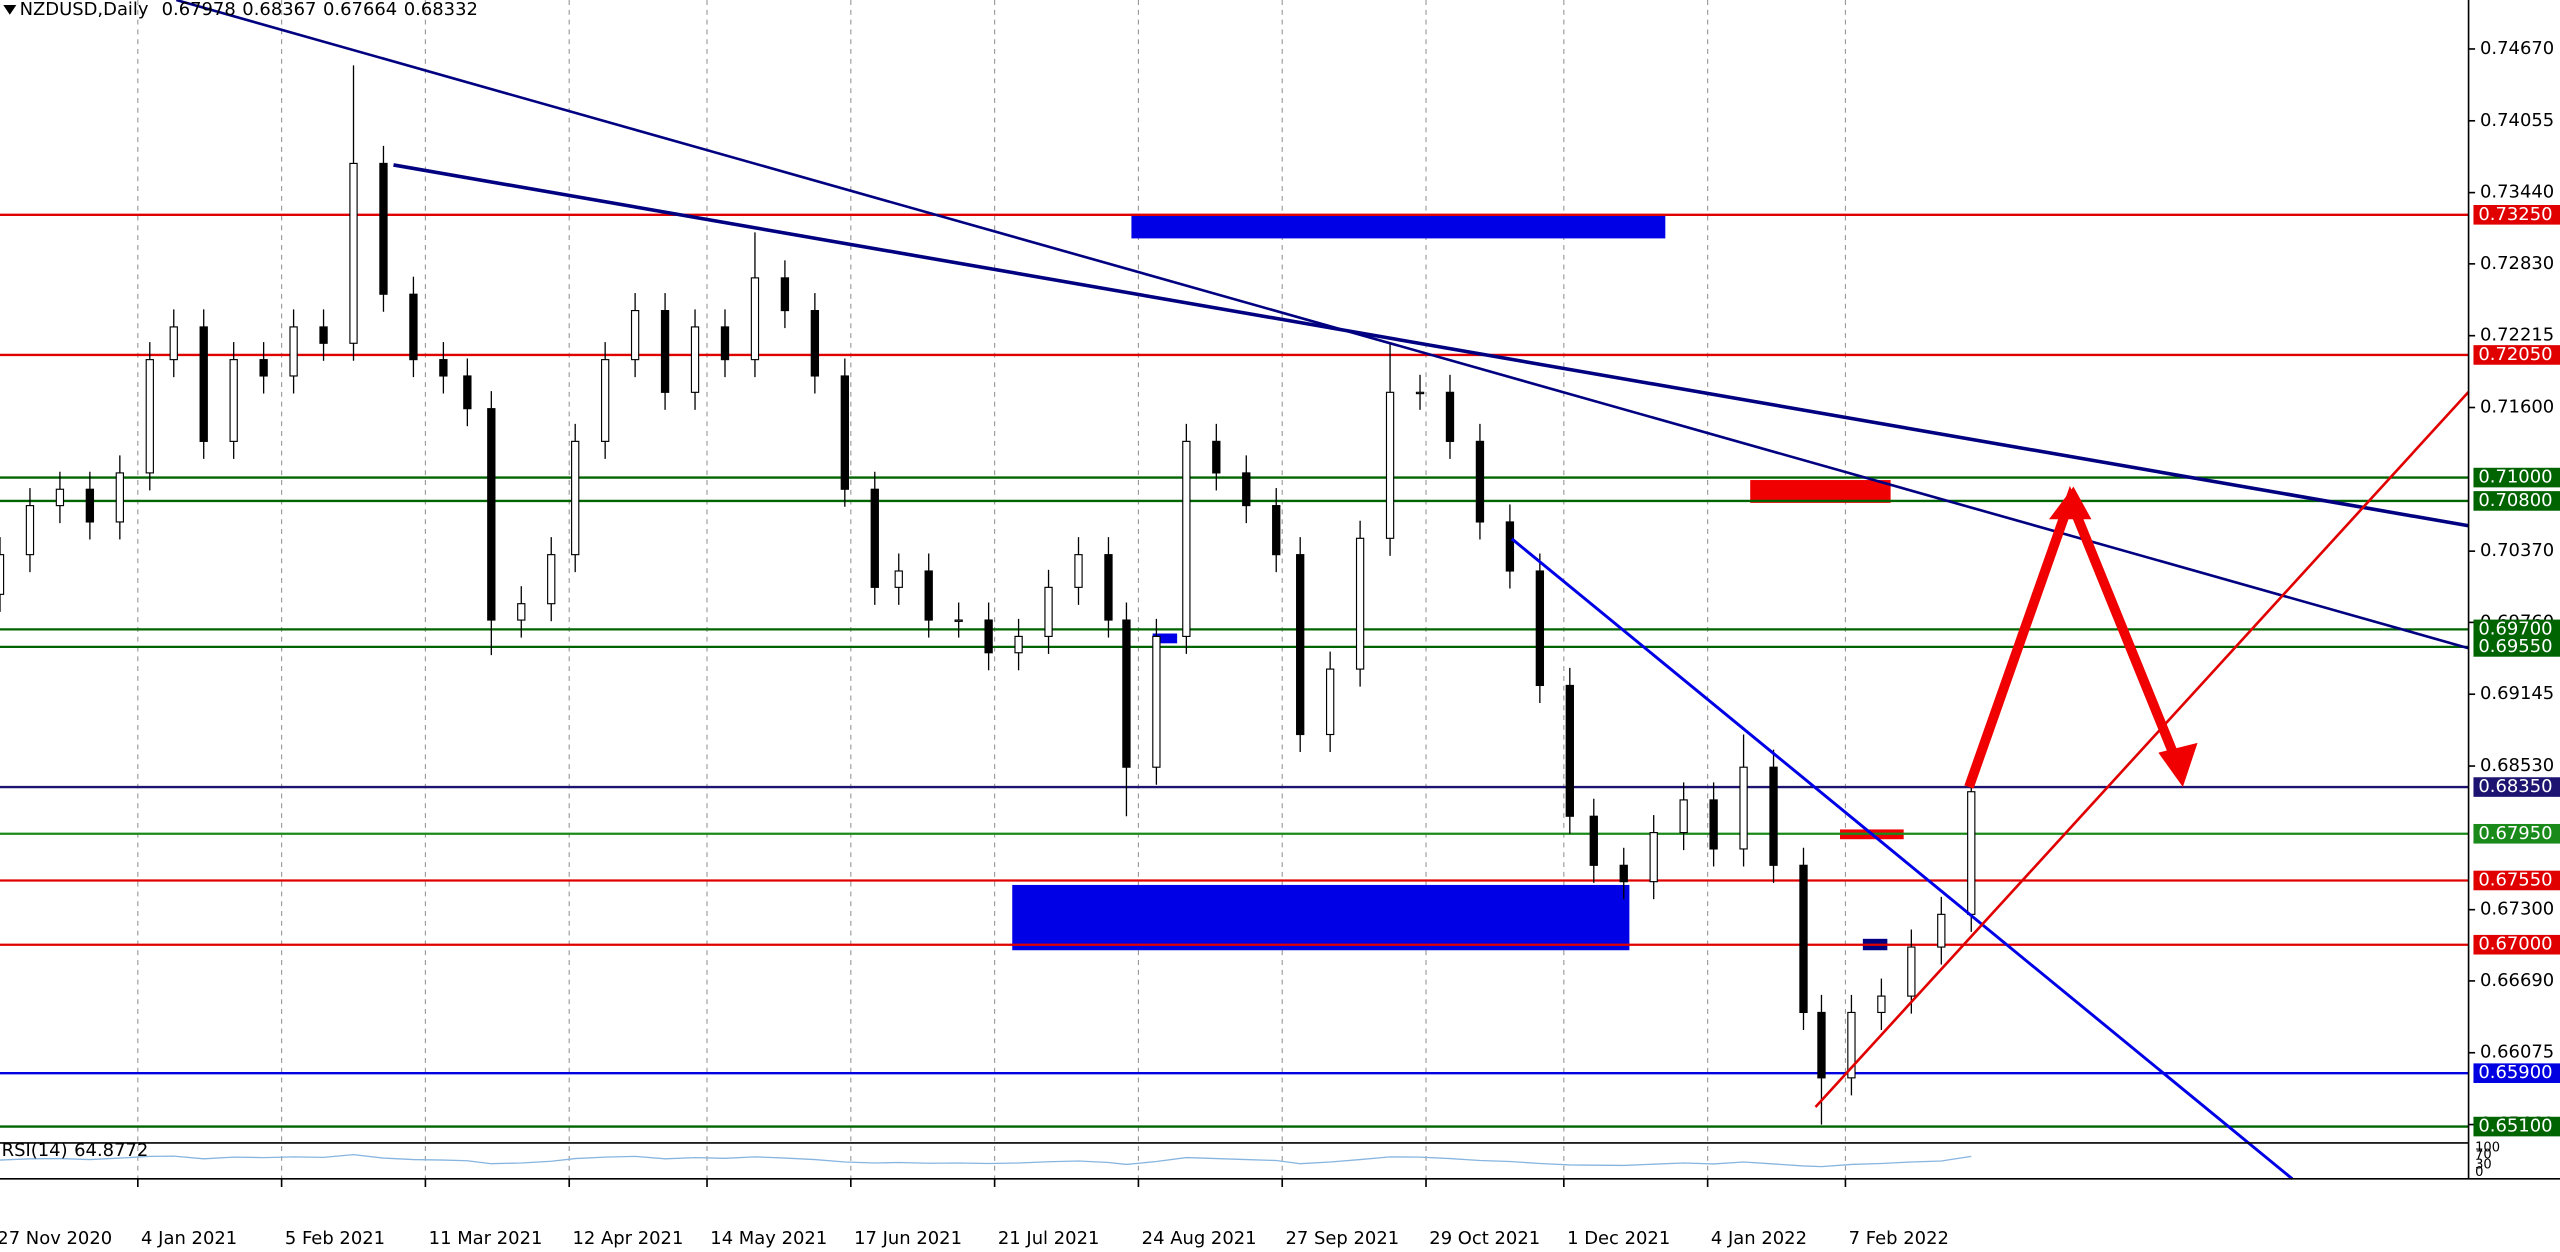 This screenshot has height=1252, width=2560. What do you see at coordinates (2483, 1155) in the screenshot?
I see `rsi-tick-label: 70` at bounding box center [2483, 1155].